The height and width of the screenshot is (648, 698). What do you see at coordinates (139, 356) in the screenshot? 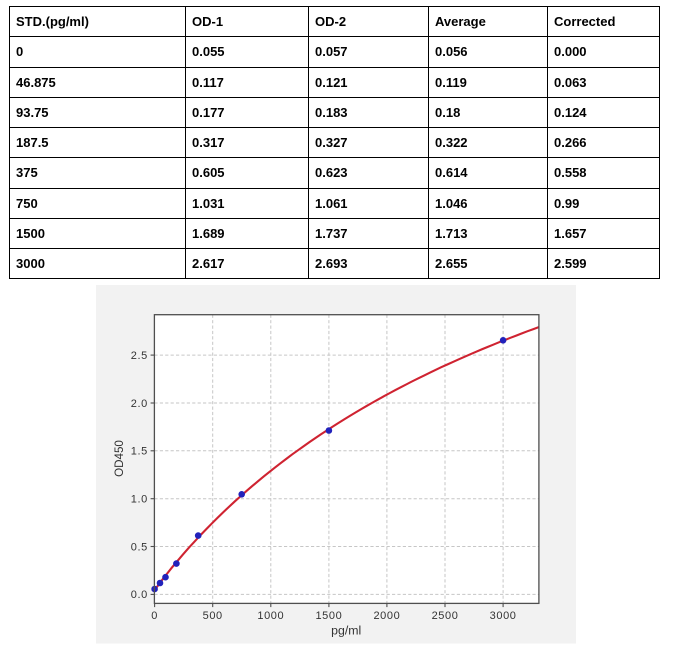
I see `svg-text: 2.5` at bounding box center [139, 356].